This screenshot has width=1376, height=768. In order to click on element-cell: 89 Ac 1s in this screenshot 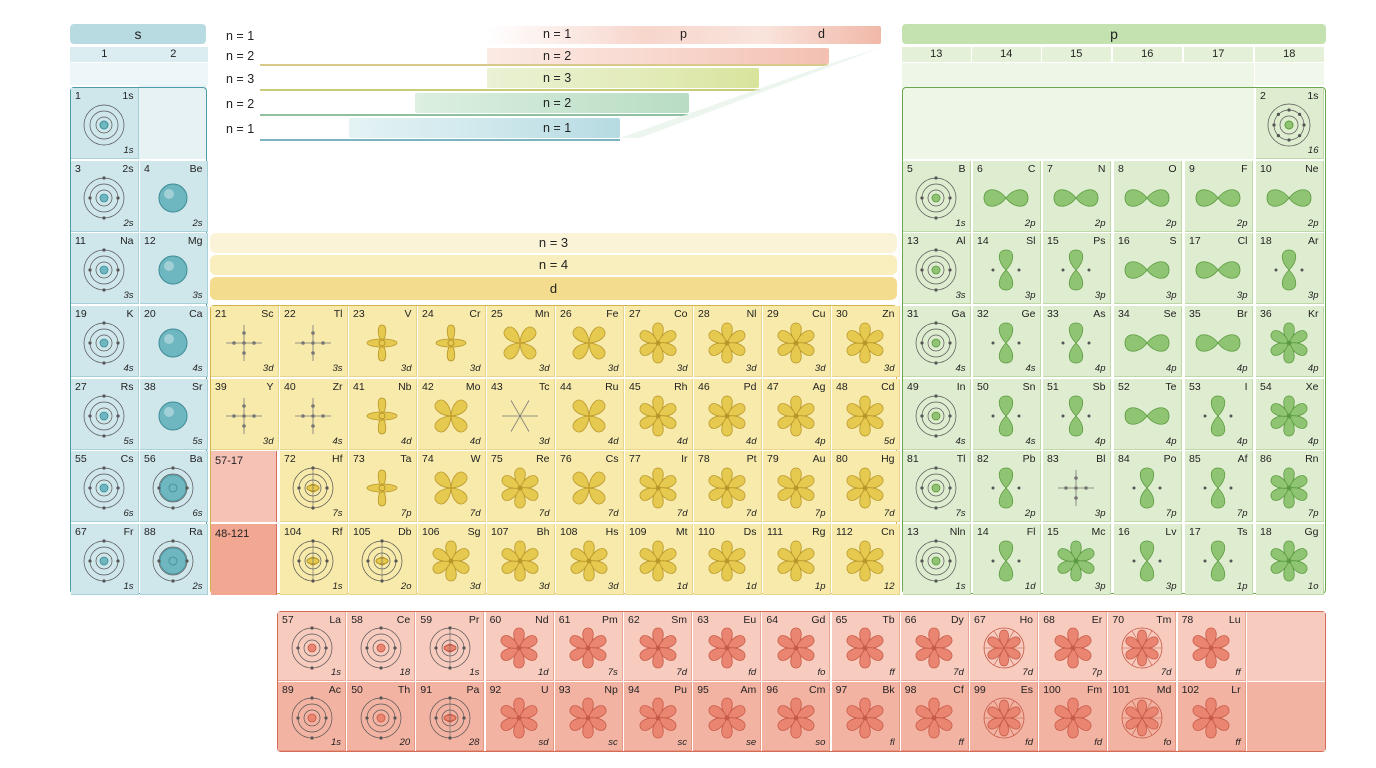, I will do `click(312, 716)`.